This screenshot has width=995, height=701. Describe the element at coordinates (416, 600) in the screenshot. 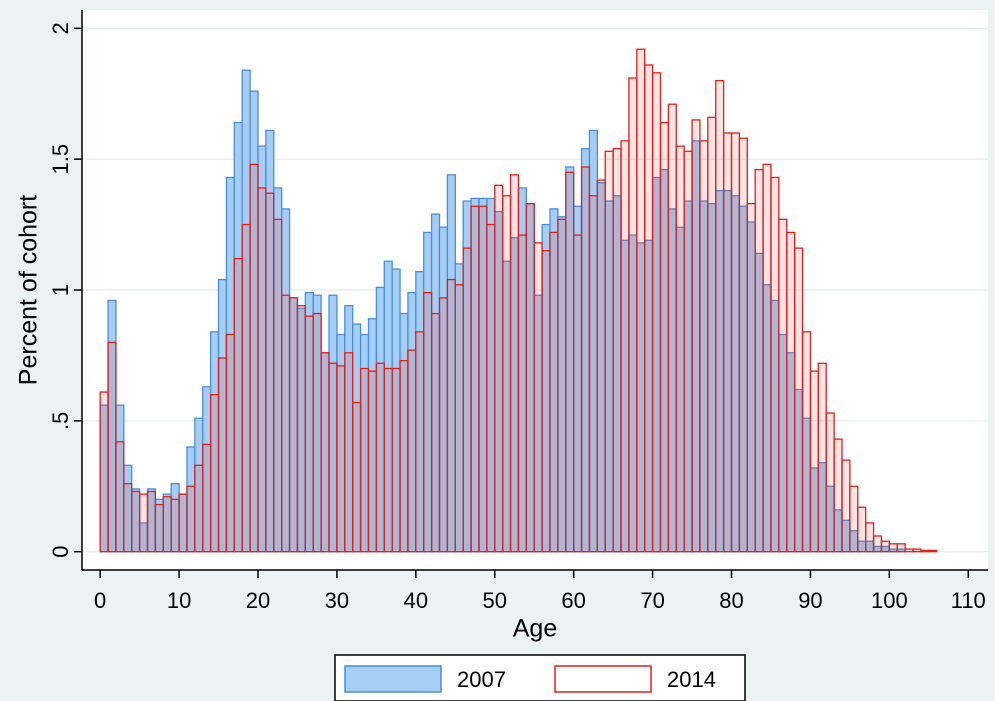

I see `x-tick-label: 40` at that location.